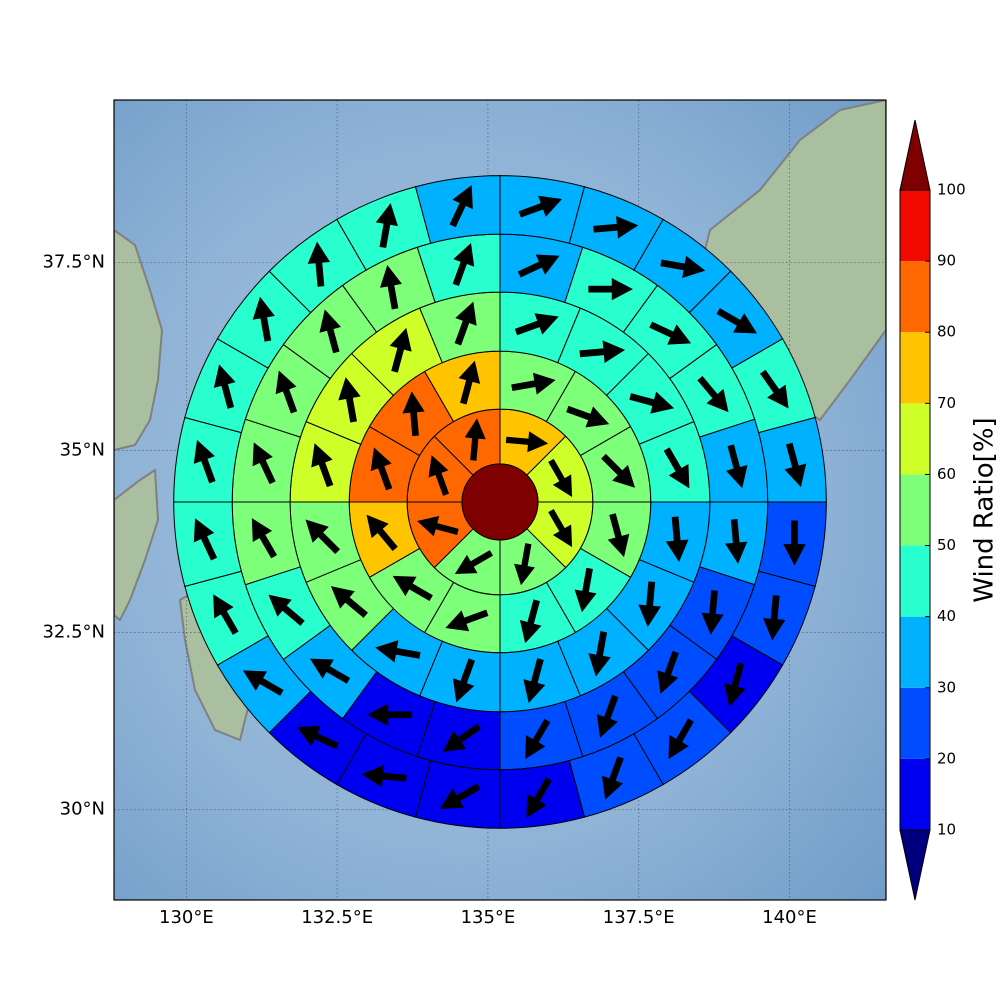 The width and height of the screenshot is (1000, 1000). What do you see at coordinates (946, 758) in the screenshot?
I see `colorbar-tick-label: 20` at bounding box center [946, 758].